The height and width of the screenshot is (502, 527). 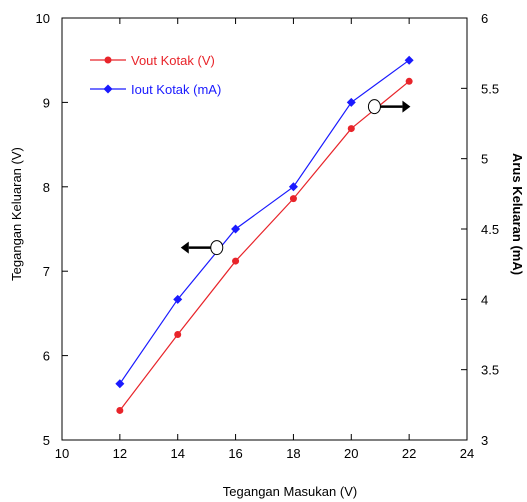 I want to click on right-y-tick-label: 6, so click(x=484, y=18).